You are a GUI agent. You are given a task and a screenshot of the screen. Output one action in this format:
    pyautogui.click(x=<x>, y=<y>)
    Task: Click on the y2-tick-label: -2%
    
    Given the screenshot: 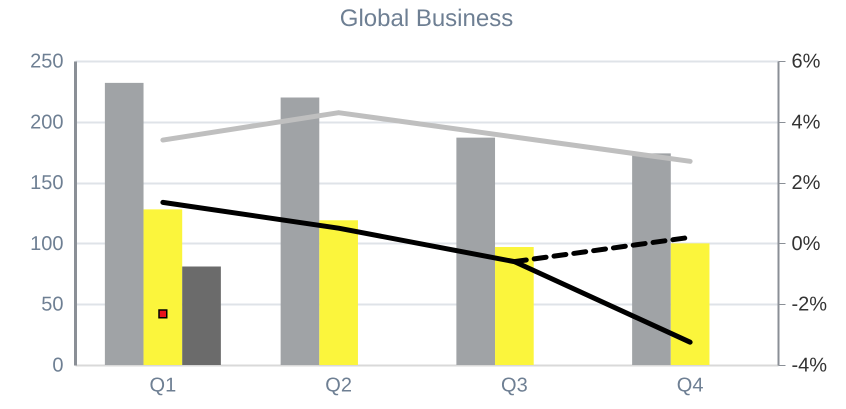 What is the action you would take?
    pyautogui.click(x=810, y=305)
    